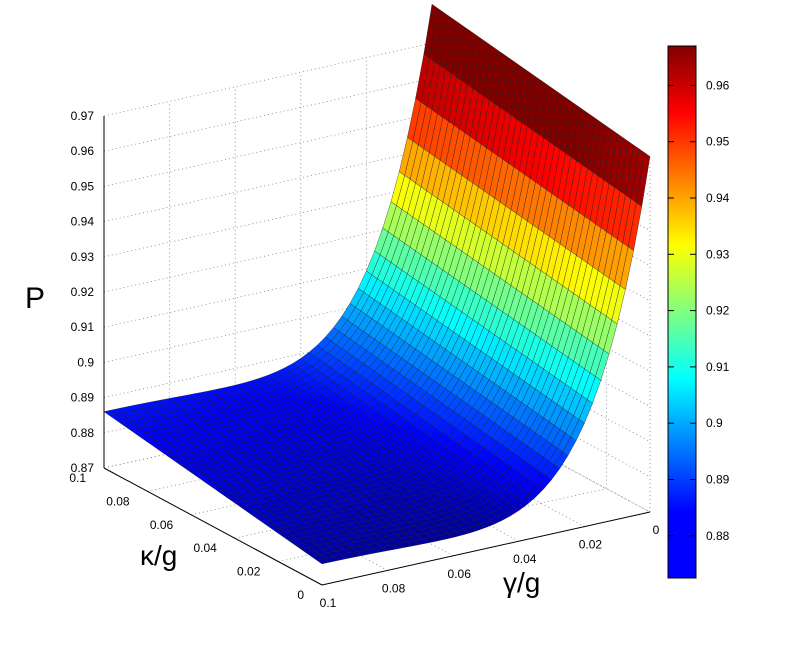 Image resolution: width=793 pixels, height=652 pixels. Describe the element at coordinates (718, 254) in the screenshot. I see `colorbar-tick-label: 0.93` at that location.